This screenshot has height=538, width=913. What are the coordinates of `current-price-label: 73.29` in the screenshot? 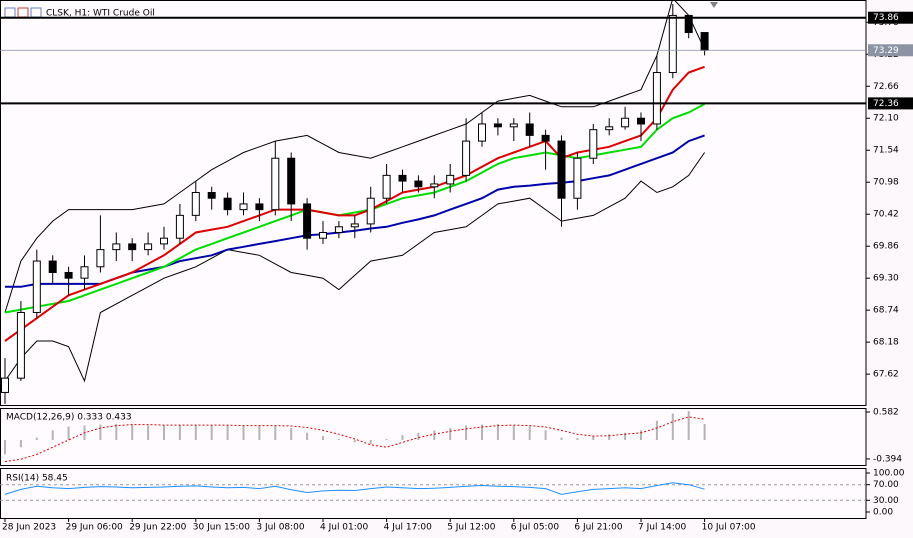 It's located at (886, 51).